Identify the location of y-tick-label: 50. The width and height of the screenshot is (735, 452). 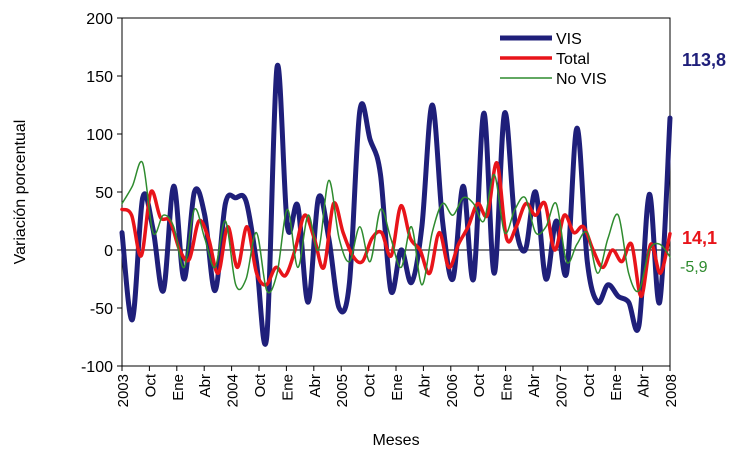
(104, 193).